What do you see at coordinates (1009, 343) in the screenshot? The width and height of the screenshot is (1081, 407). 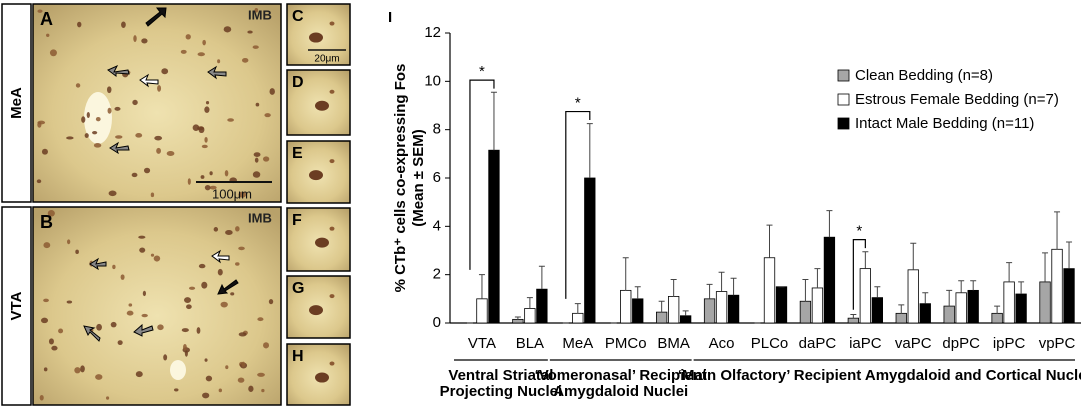 I see `x-tick-label: ipPC` at bounding box center [1009, 343].